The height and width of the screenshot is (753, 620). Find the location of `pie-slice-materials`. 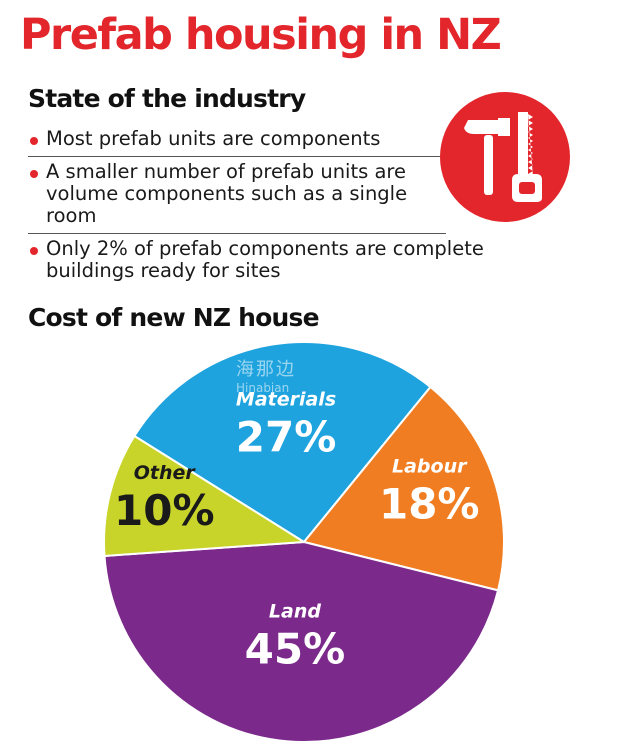

pie-slice-materials is located at coordinates (282, 442).